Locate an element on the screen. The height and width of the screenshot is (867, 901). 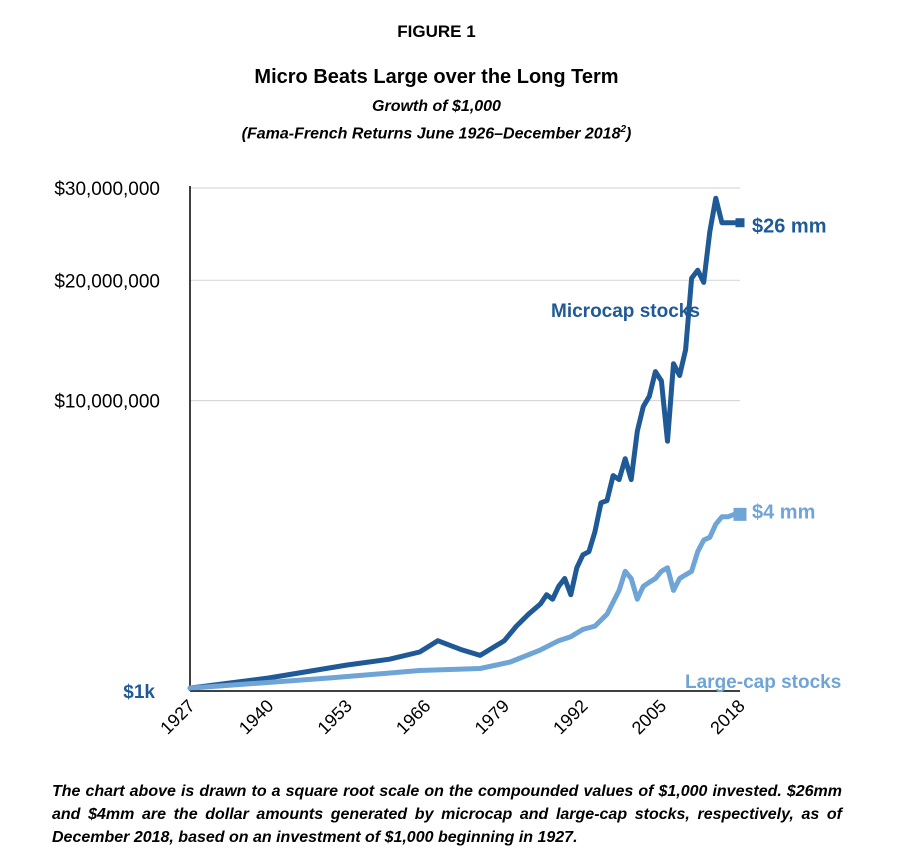
y-tick-label: $20,000,000 is located at coordinates (107, 281).